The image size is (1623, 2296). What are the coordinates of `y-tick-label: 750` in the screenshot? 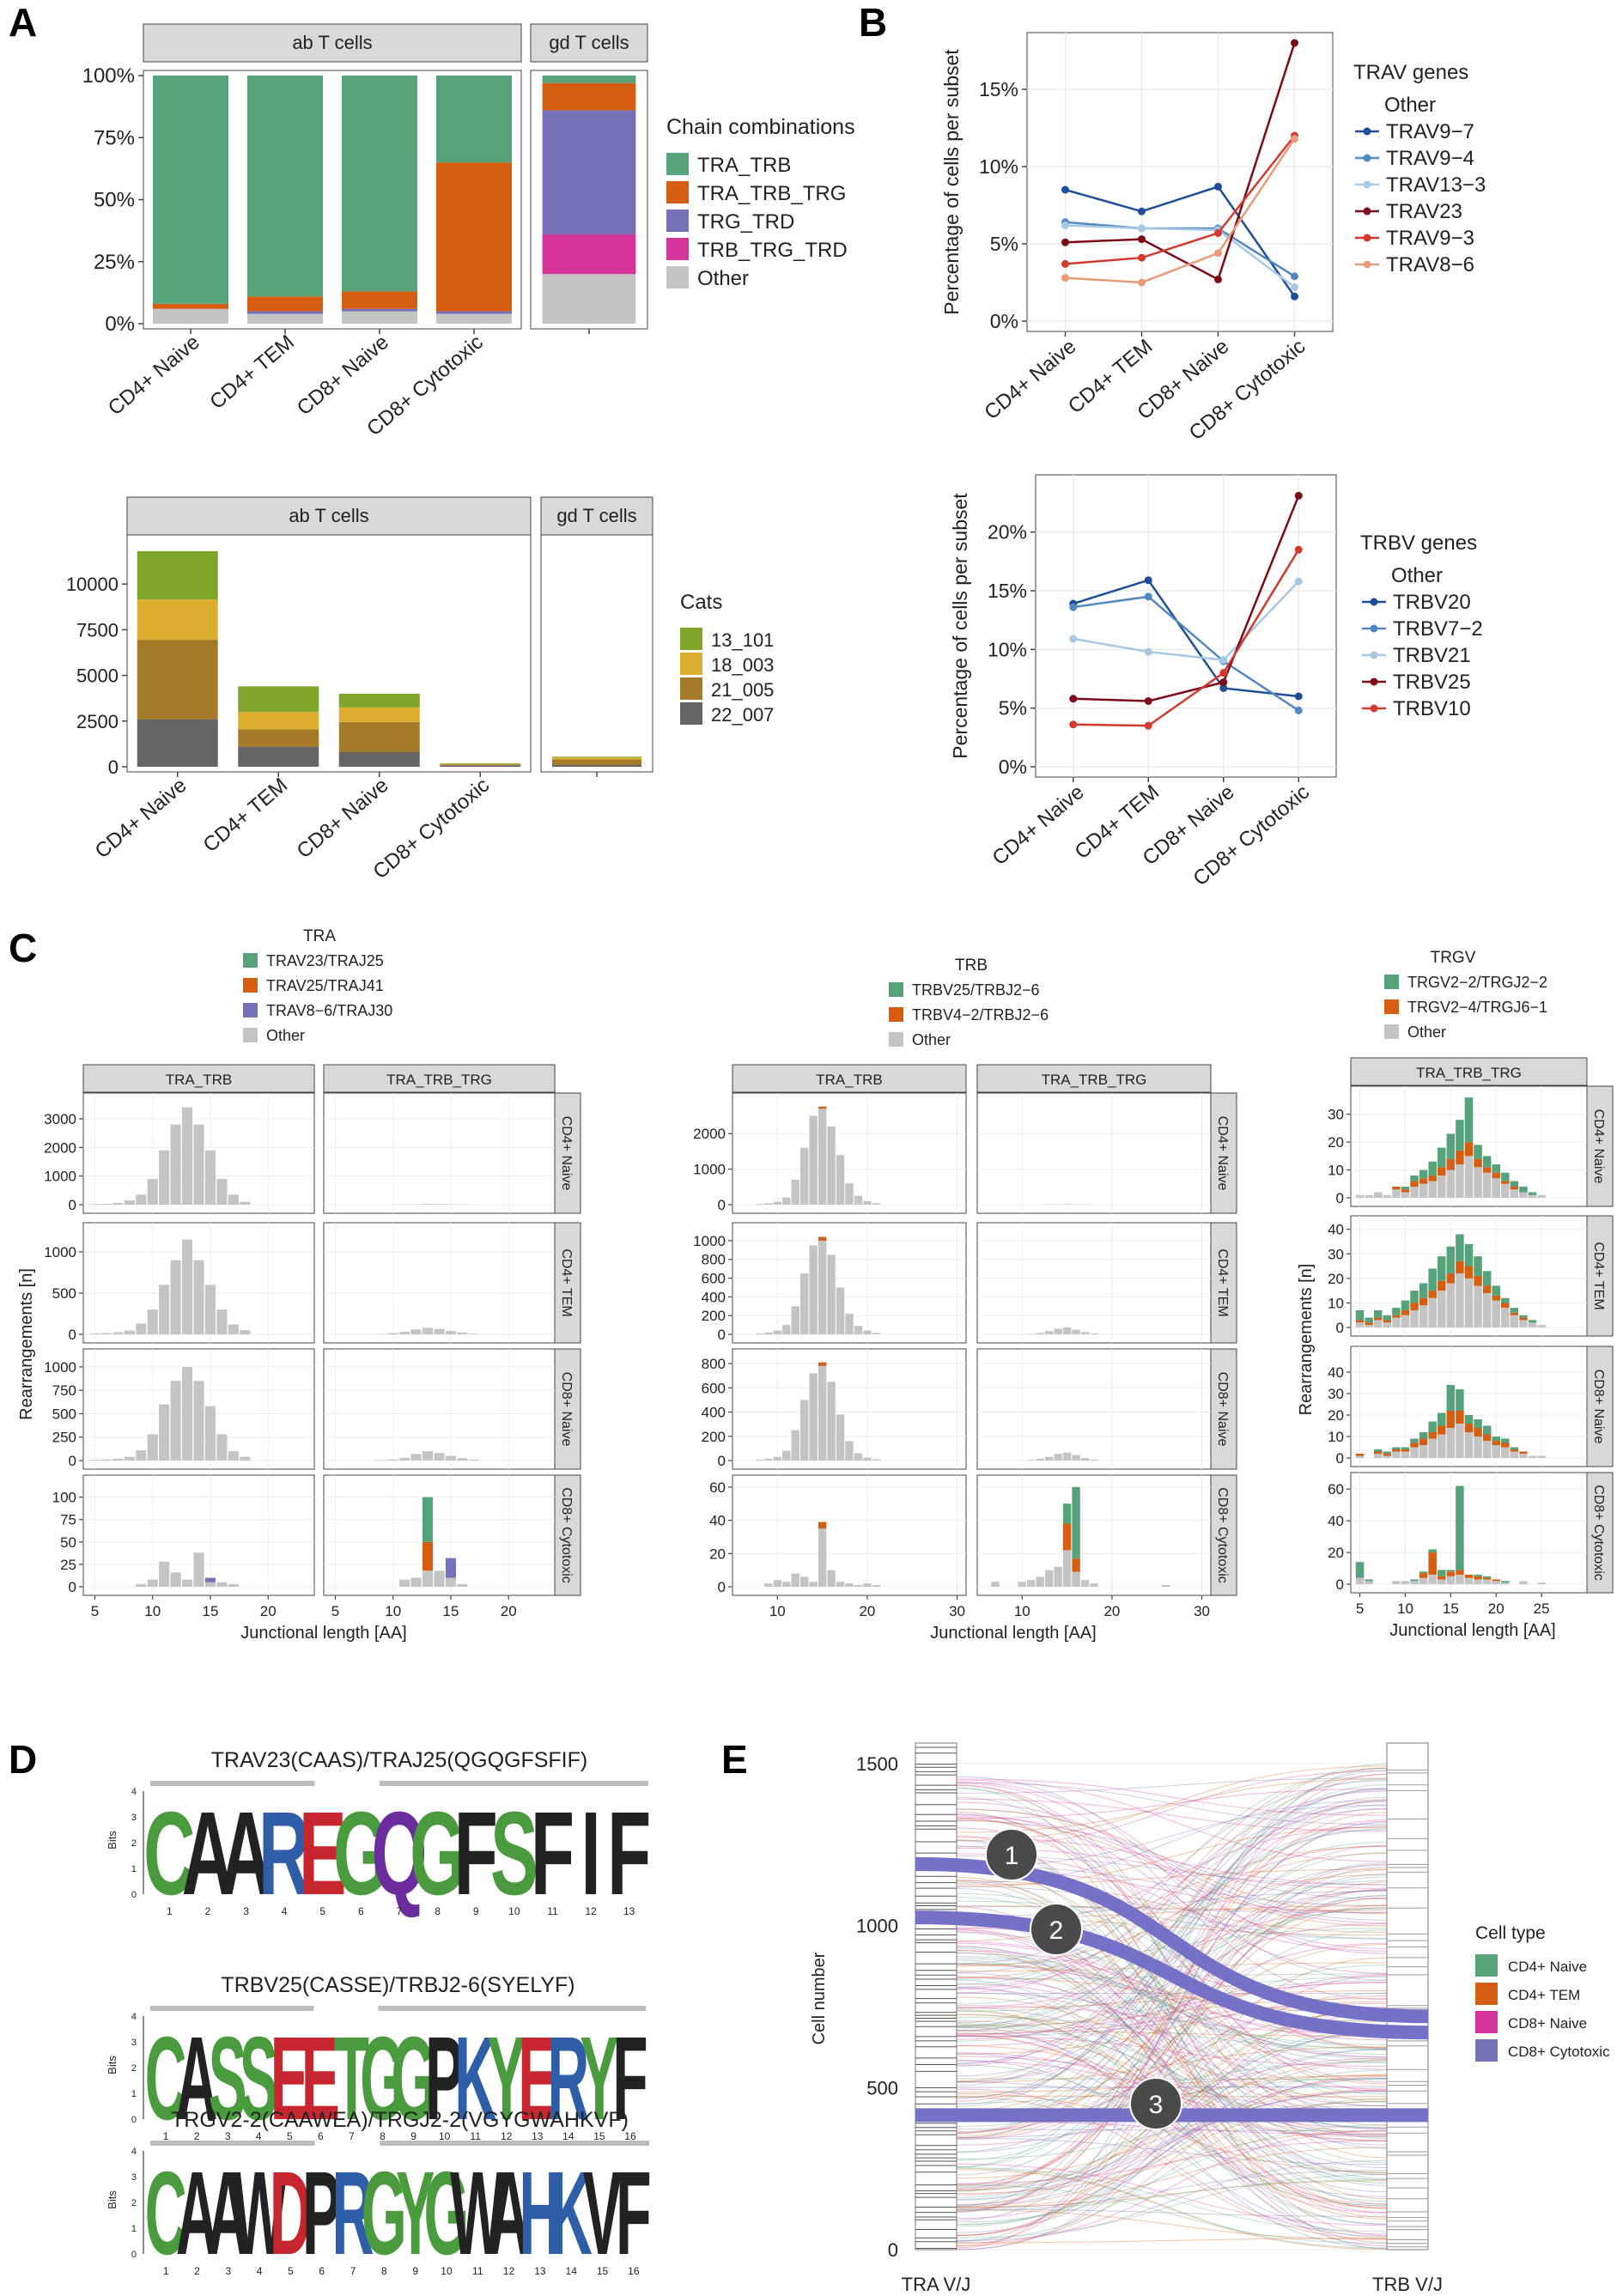 It's located at (64, 1390).